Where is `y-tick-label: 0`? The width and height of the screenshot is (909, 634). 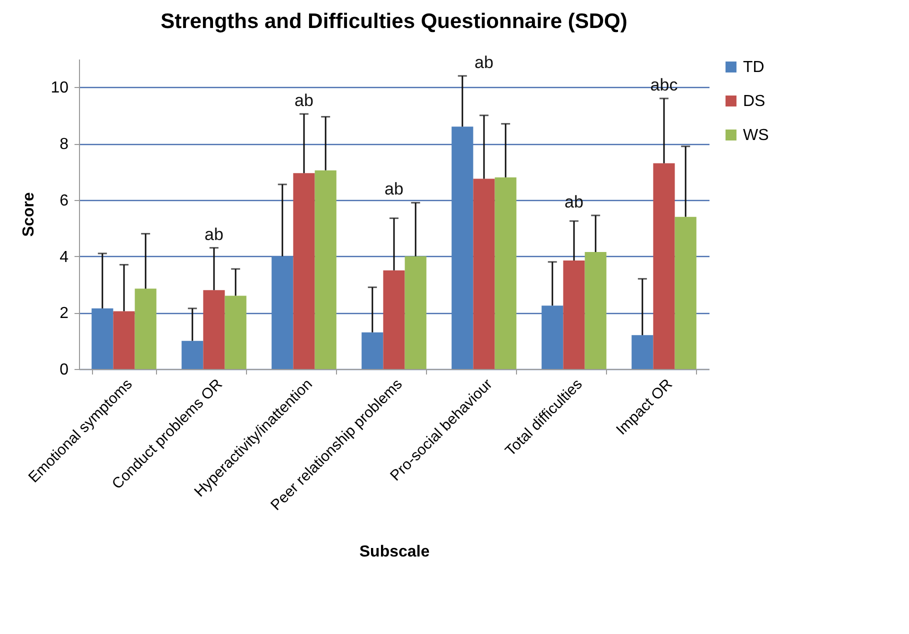 y-tick-label: 0 is located at coordinates (64, 370).